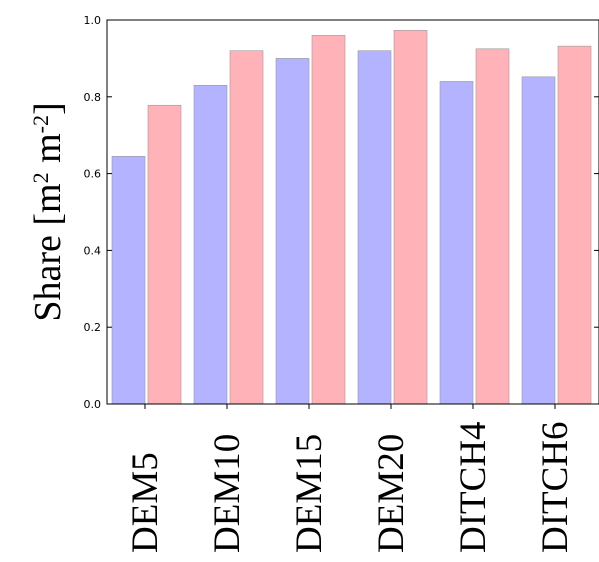  I want to click on x-tick-label-dem5: DEM5, so click(145, 502).